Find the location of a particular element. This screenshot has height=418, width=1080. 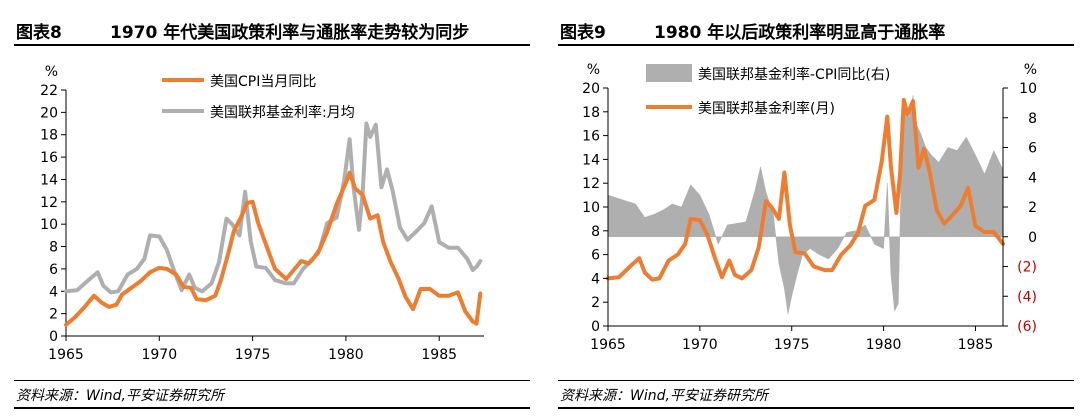

right-tick-label: 2 is located at coordinates (1032, 208).